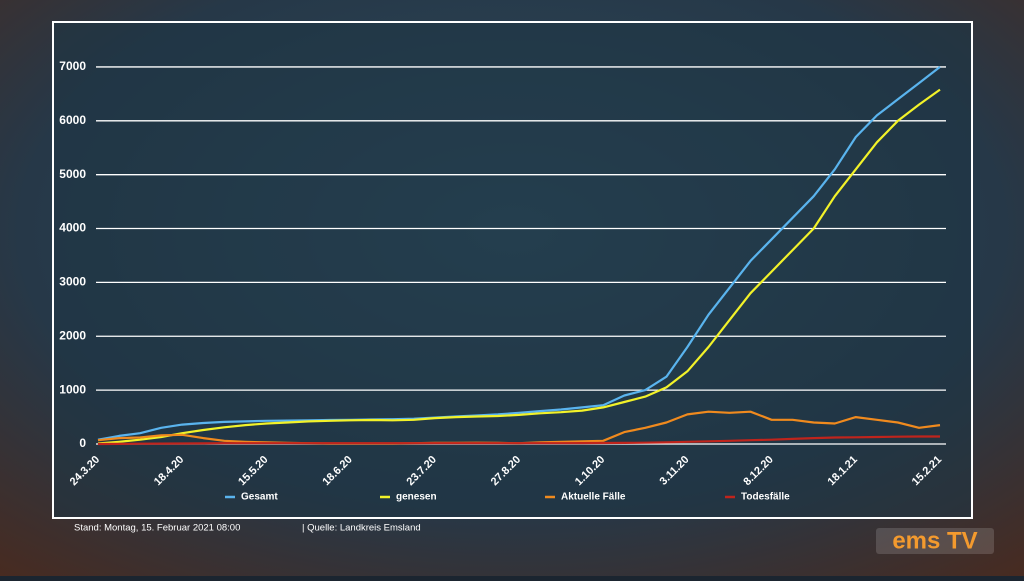 This screenshot has width=1024, height=581. I want to click on footer-stand: Stand: Montag, 15. Februar 2021 08:00, so click(157, 528).